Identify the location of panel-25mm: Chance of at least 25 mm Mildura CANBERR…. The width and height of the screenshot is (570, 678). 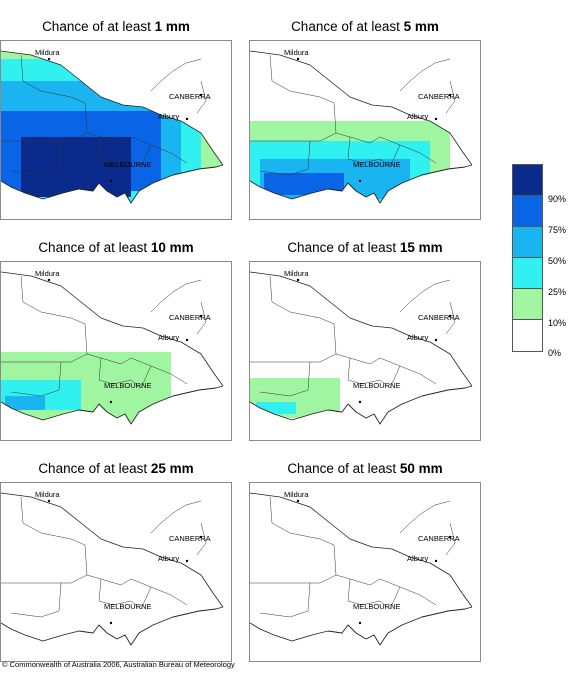
(116, 569).